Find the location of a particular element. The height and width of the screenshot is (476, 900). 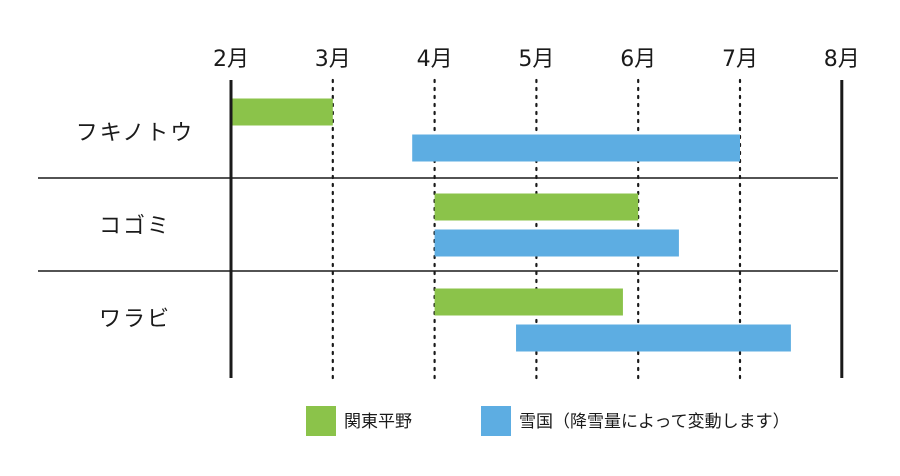

x-tick-label: 5月 is located at coordinates (536, 59).